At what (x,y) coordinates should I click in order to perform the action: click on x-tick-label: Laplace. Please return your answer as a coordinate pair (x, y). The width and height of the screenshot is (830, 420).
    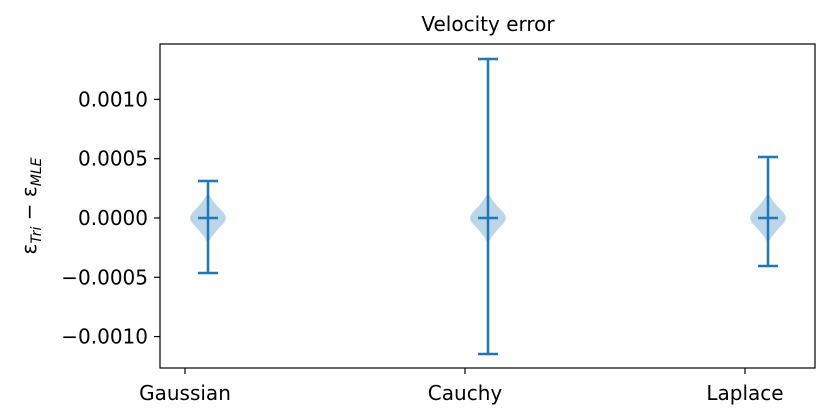
    Looking at the image, I should click on (744, 393).